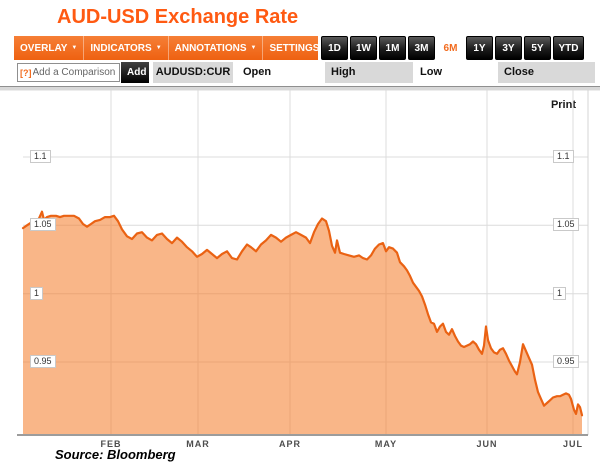 The height and width of the screenshot is (474, 600). Describe the element at coordinates (431, 72) in the screenshot. I see `field-low: Low` at that location.